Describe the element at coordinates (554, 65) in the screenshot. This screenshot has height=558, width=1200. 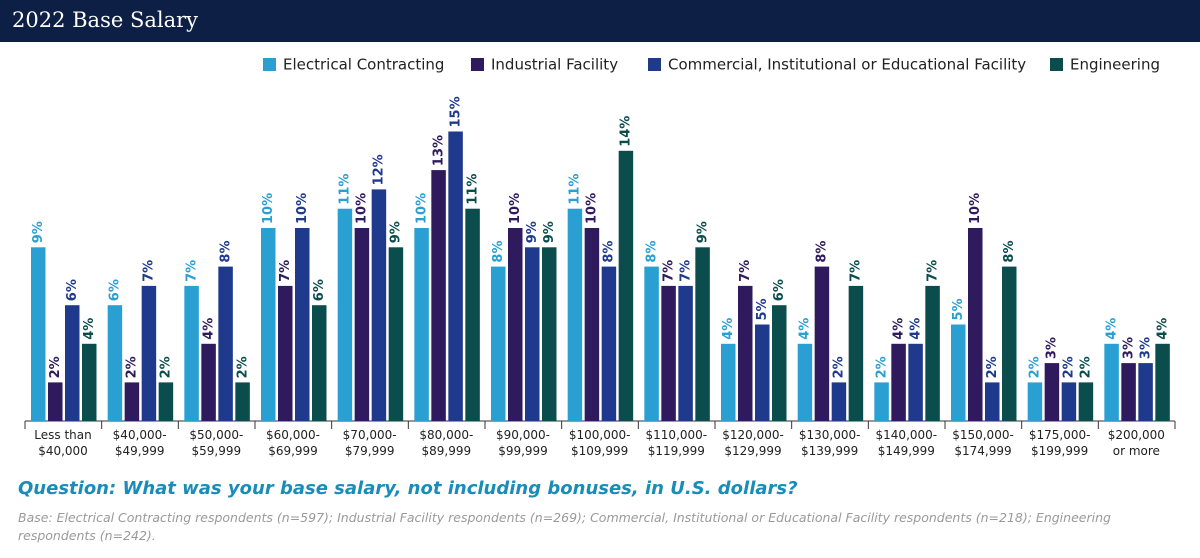
I see `legend-label: Industrial Facility` at that location.